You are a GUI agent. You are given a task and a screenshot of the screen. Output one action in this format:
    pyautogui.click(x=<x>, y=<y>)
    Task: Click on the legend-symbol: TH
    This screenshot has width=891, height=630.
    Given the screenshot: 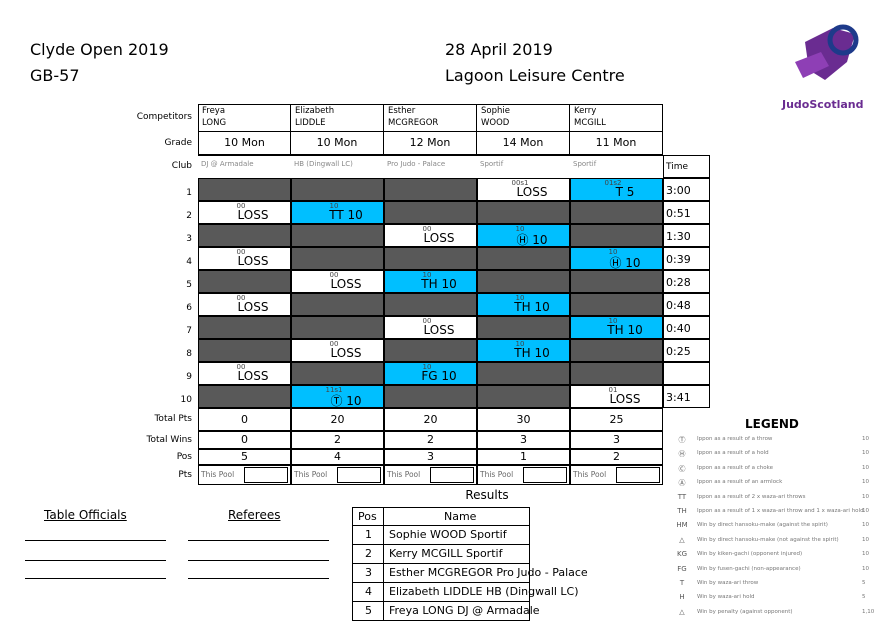 What is the action you would take?
    pyautogui.click(x=682, y=511)
    